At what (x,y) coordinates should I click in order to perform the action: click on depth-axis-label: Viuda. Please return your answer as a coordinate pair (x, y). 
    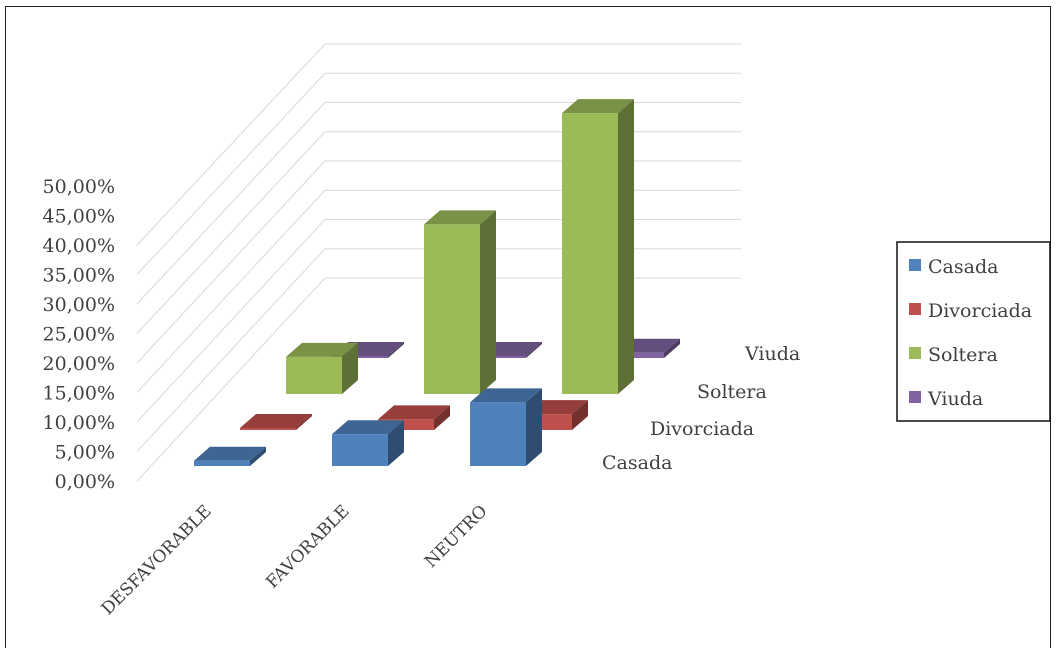
    Looking at the image, I should click on (772, 354).